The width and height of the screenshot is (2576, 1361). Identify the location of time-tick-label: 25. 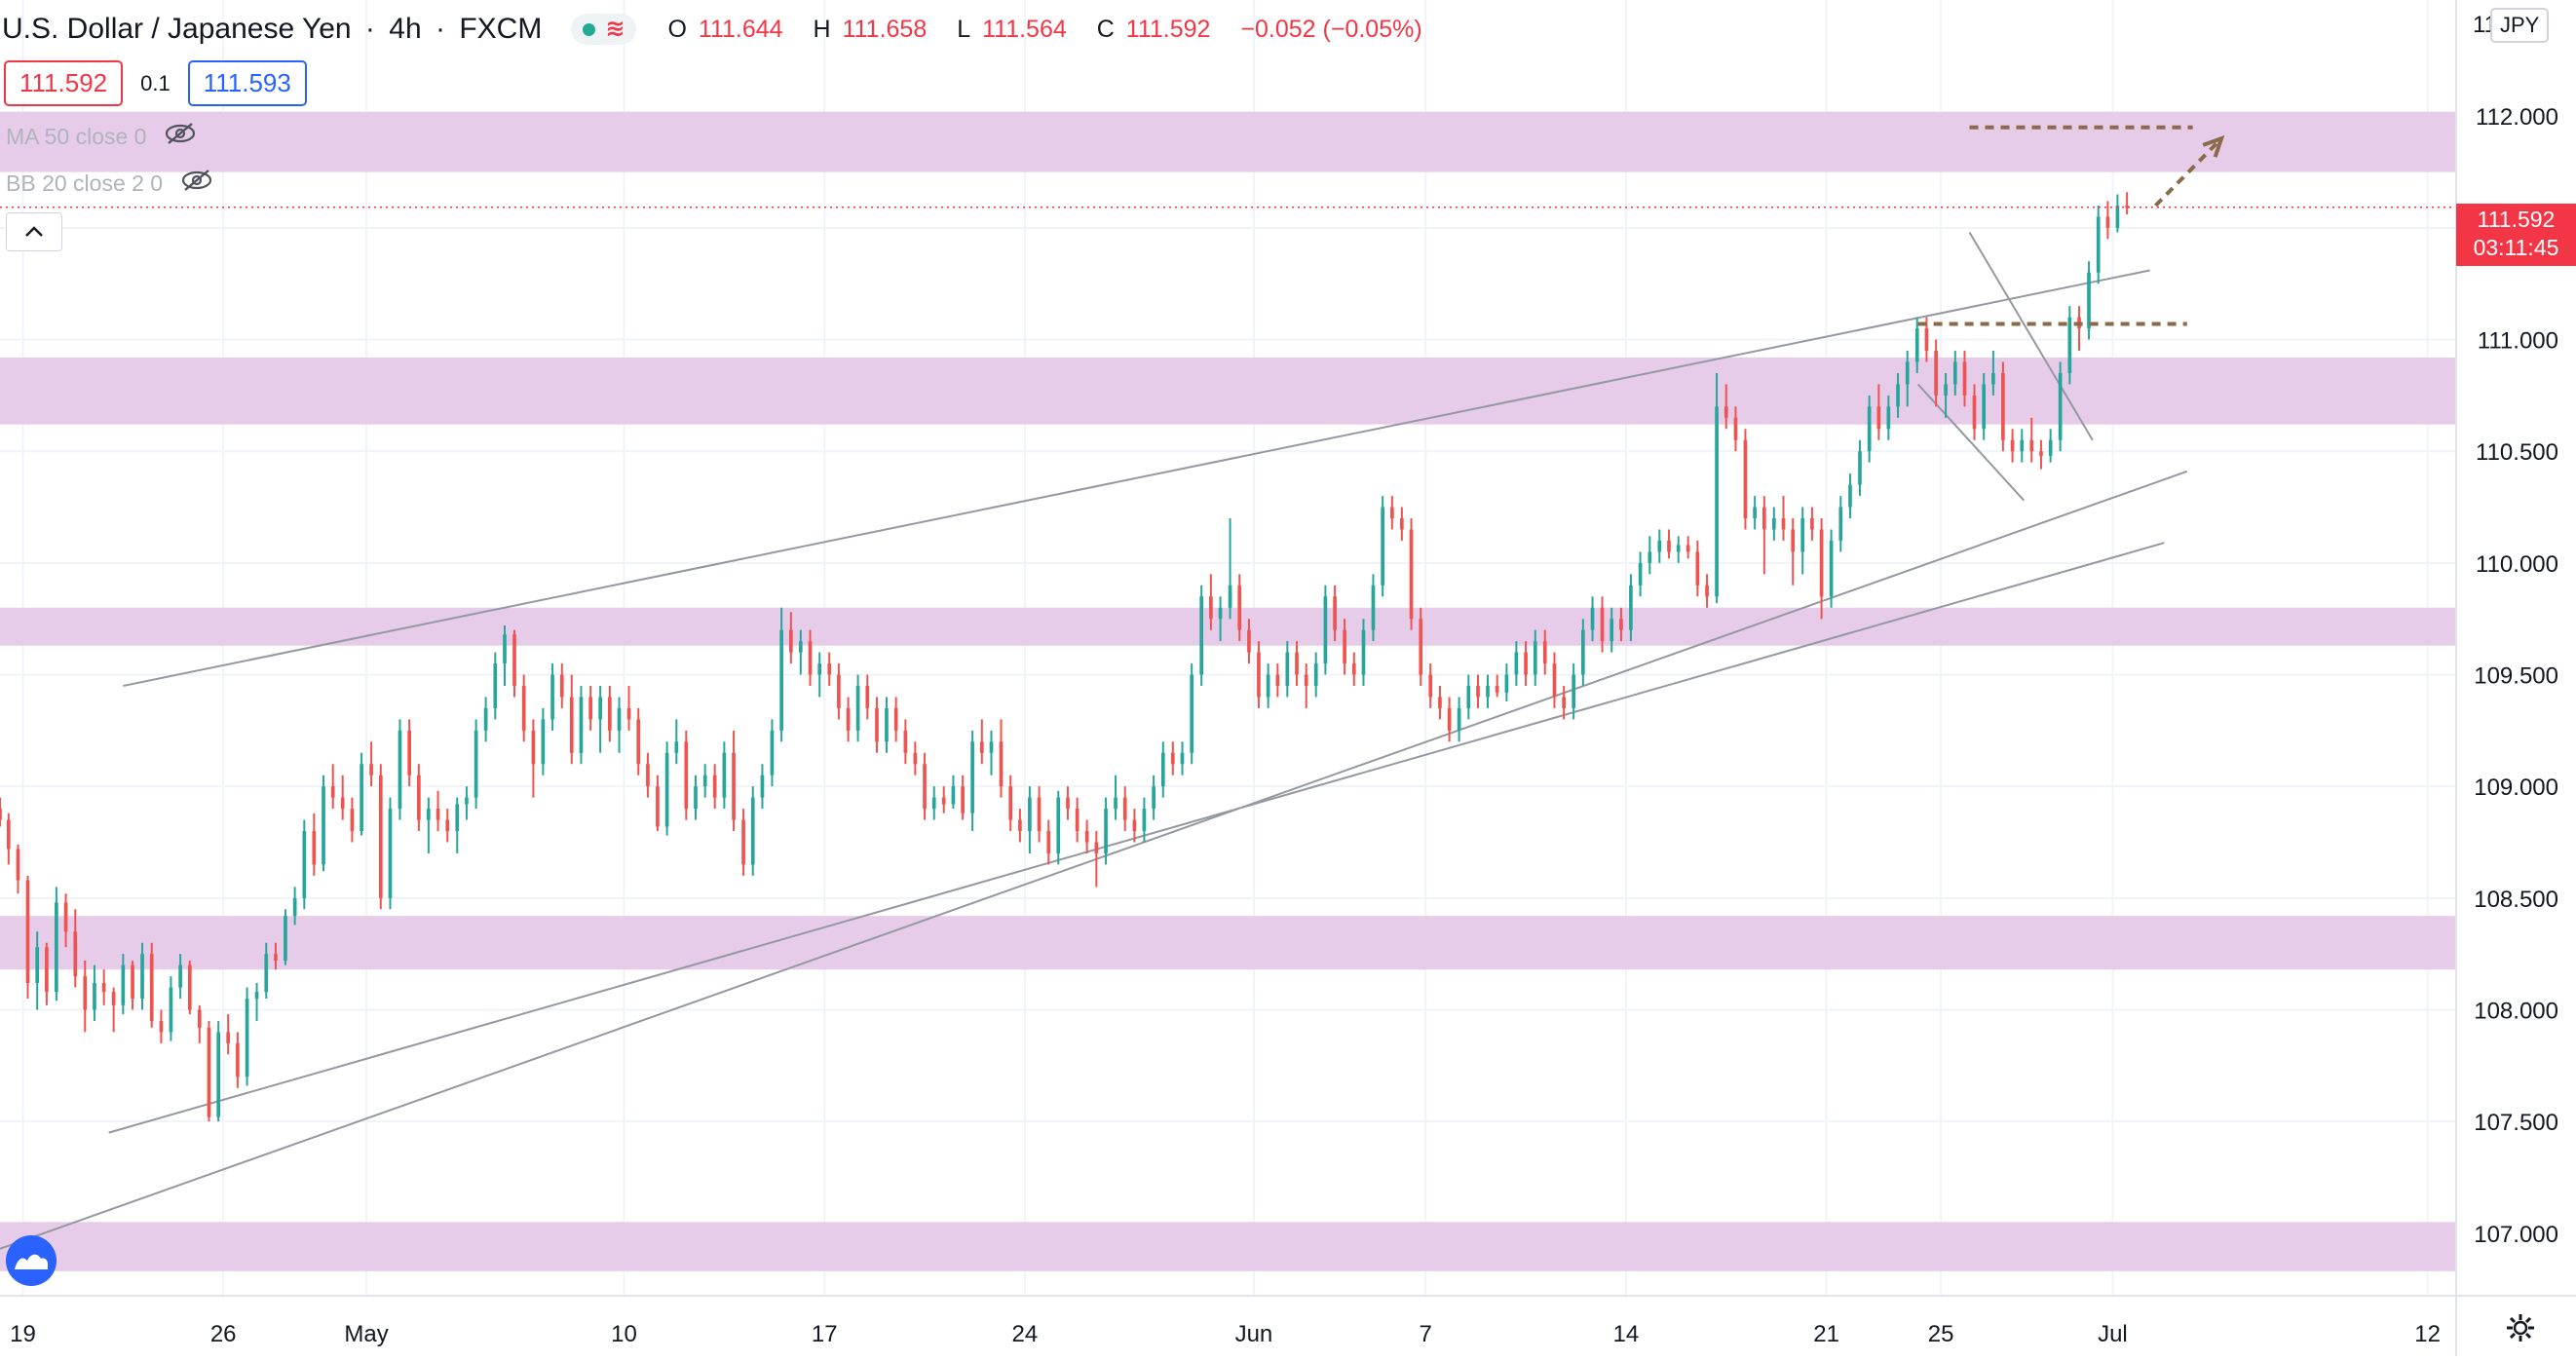
(1941, 1334).